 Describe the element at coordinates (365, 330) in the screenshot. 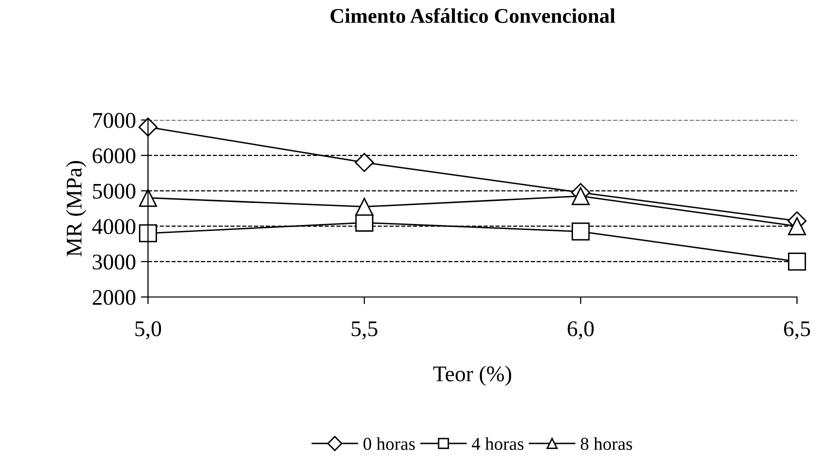

I see `x-tick-label: 5,5` at that location.